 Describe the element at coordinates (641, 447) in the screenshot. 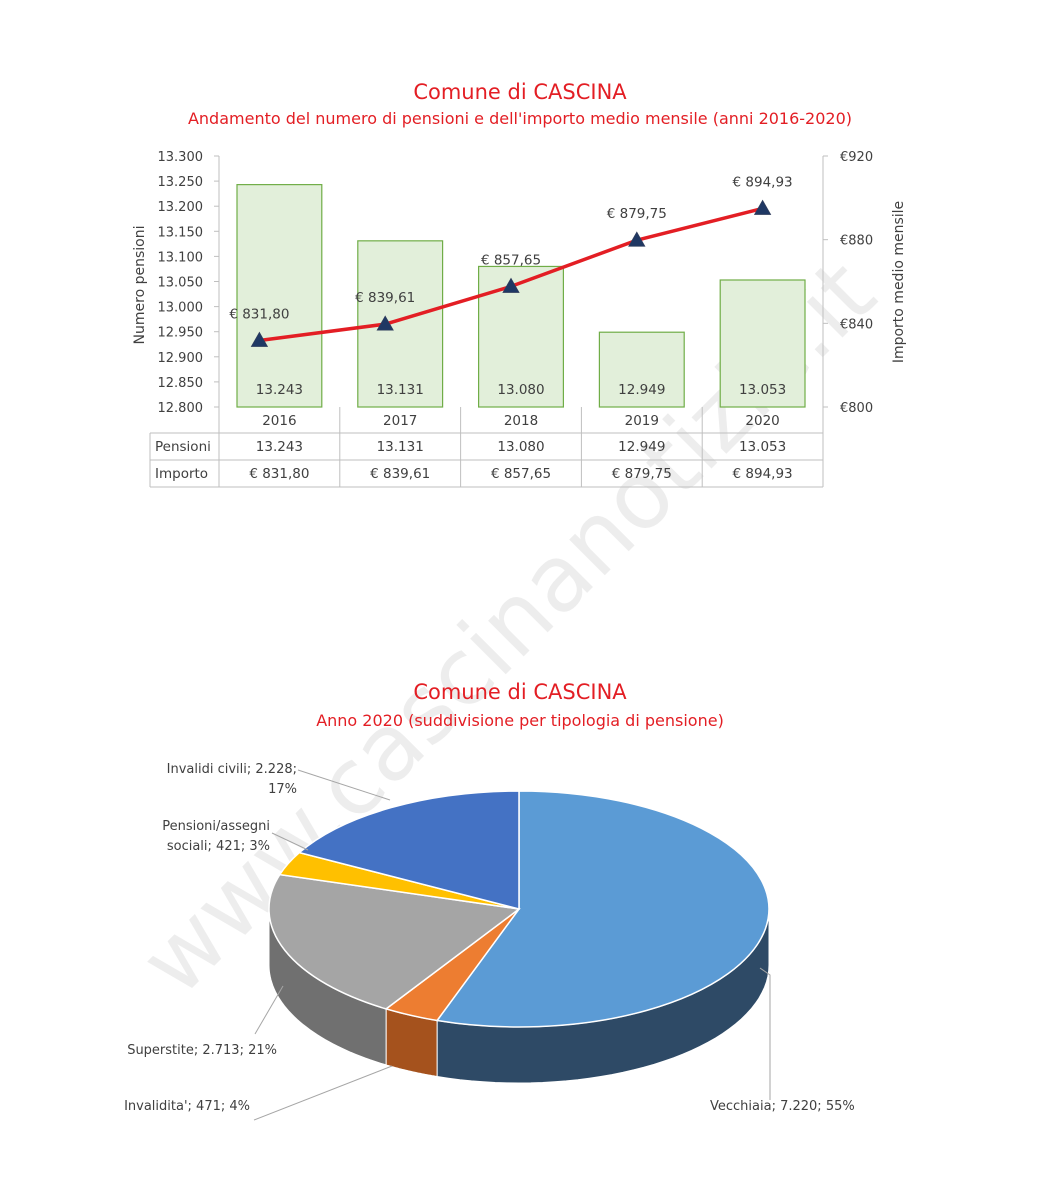

I see `table-cell: 12.949` at that location.